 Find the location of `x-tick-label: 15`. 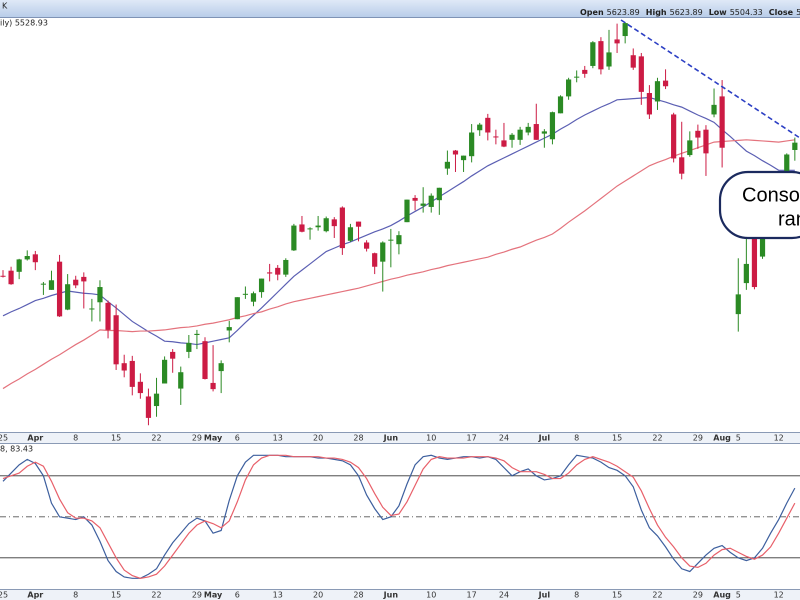

x-tick-label: 15 is located at coordinates (617, 438).